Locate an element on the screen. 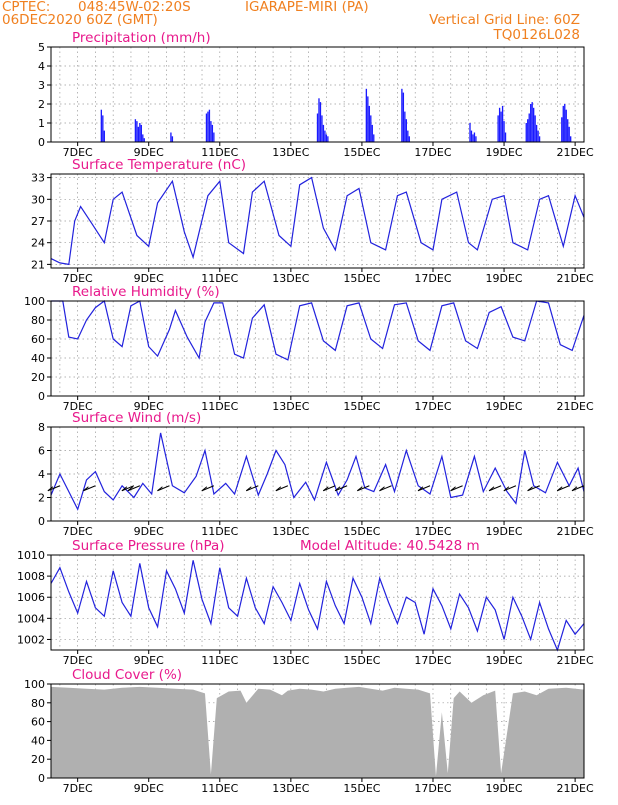 The height and width of the screenshot is (805, 618). y-tick-label: 21 is located at coordinates (38, 264).